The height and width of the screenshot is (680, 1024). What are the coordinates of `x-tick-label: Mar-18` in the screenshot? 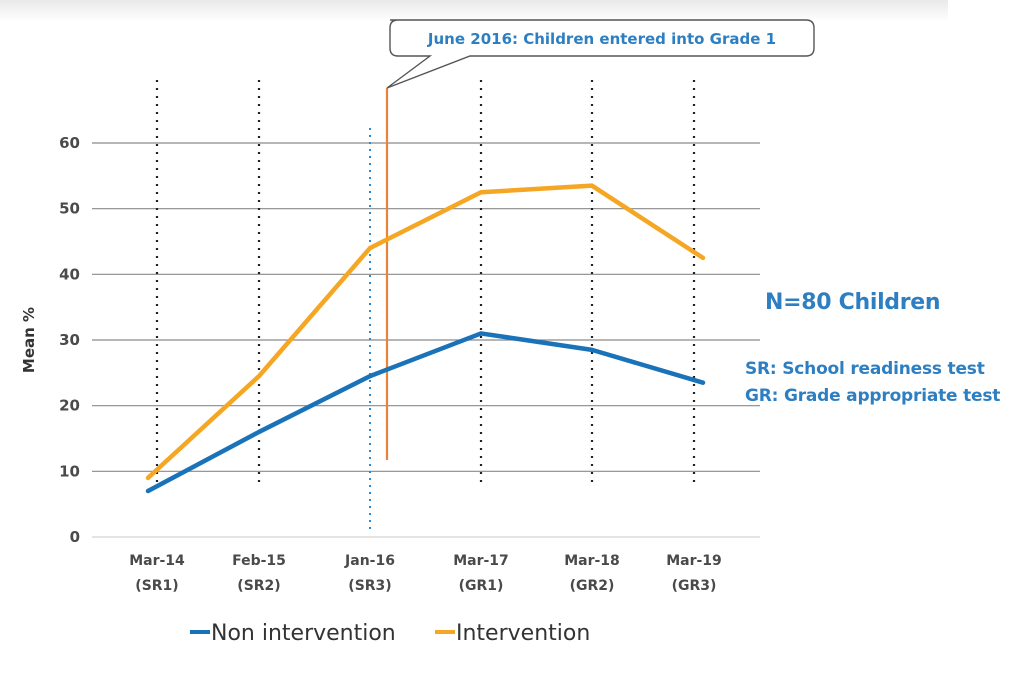 It's located at (592, 561).